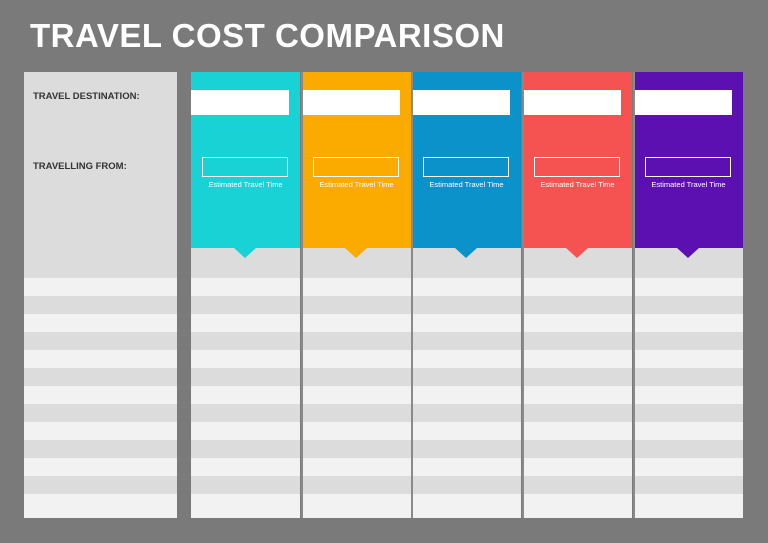 The image size is (768, 543). Describe the element at coordinates (577, 184) in the screenshot. I see `estimated-travel-time-label-4: Estimated Travel Time` at that location.